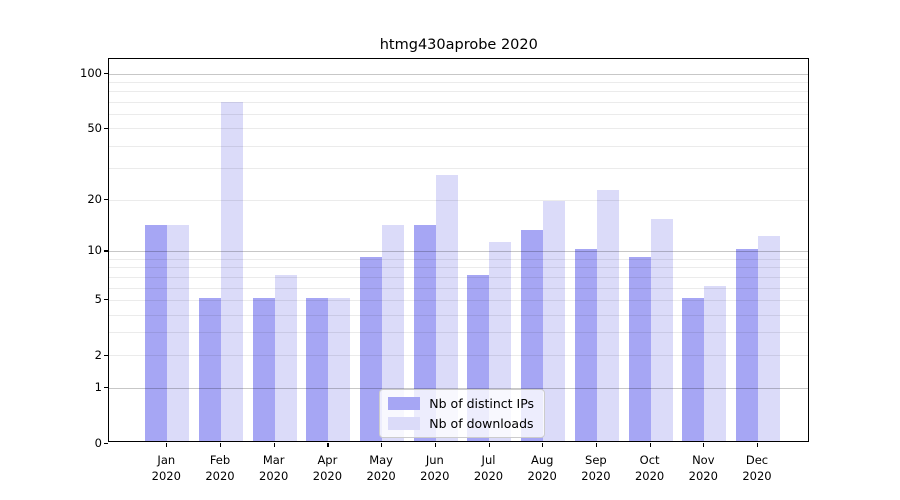  Describe the element at coordinates (462, 414) in the screenshot. I see `legend: Nb of distinct IPs Nb of downloads` at that location.